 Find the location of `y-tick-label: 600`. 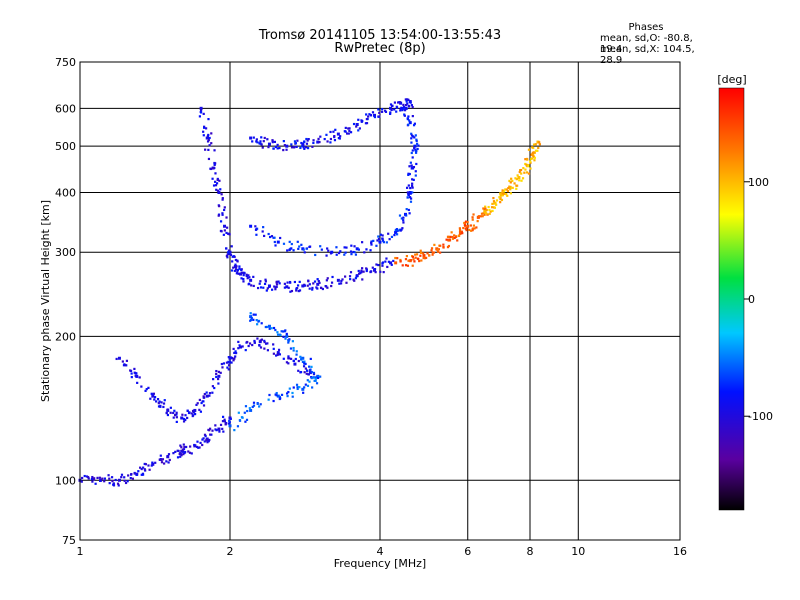

y-tick-label: 600 is located at coordinates (65, 108).